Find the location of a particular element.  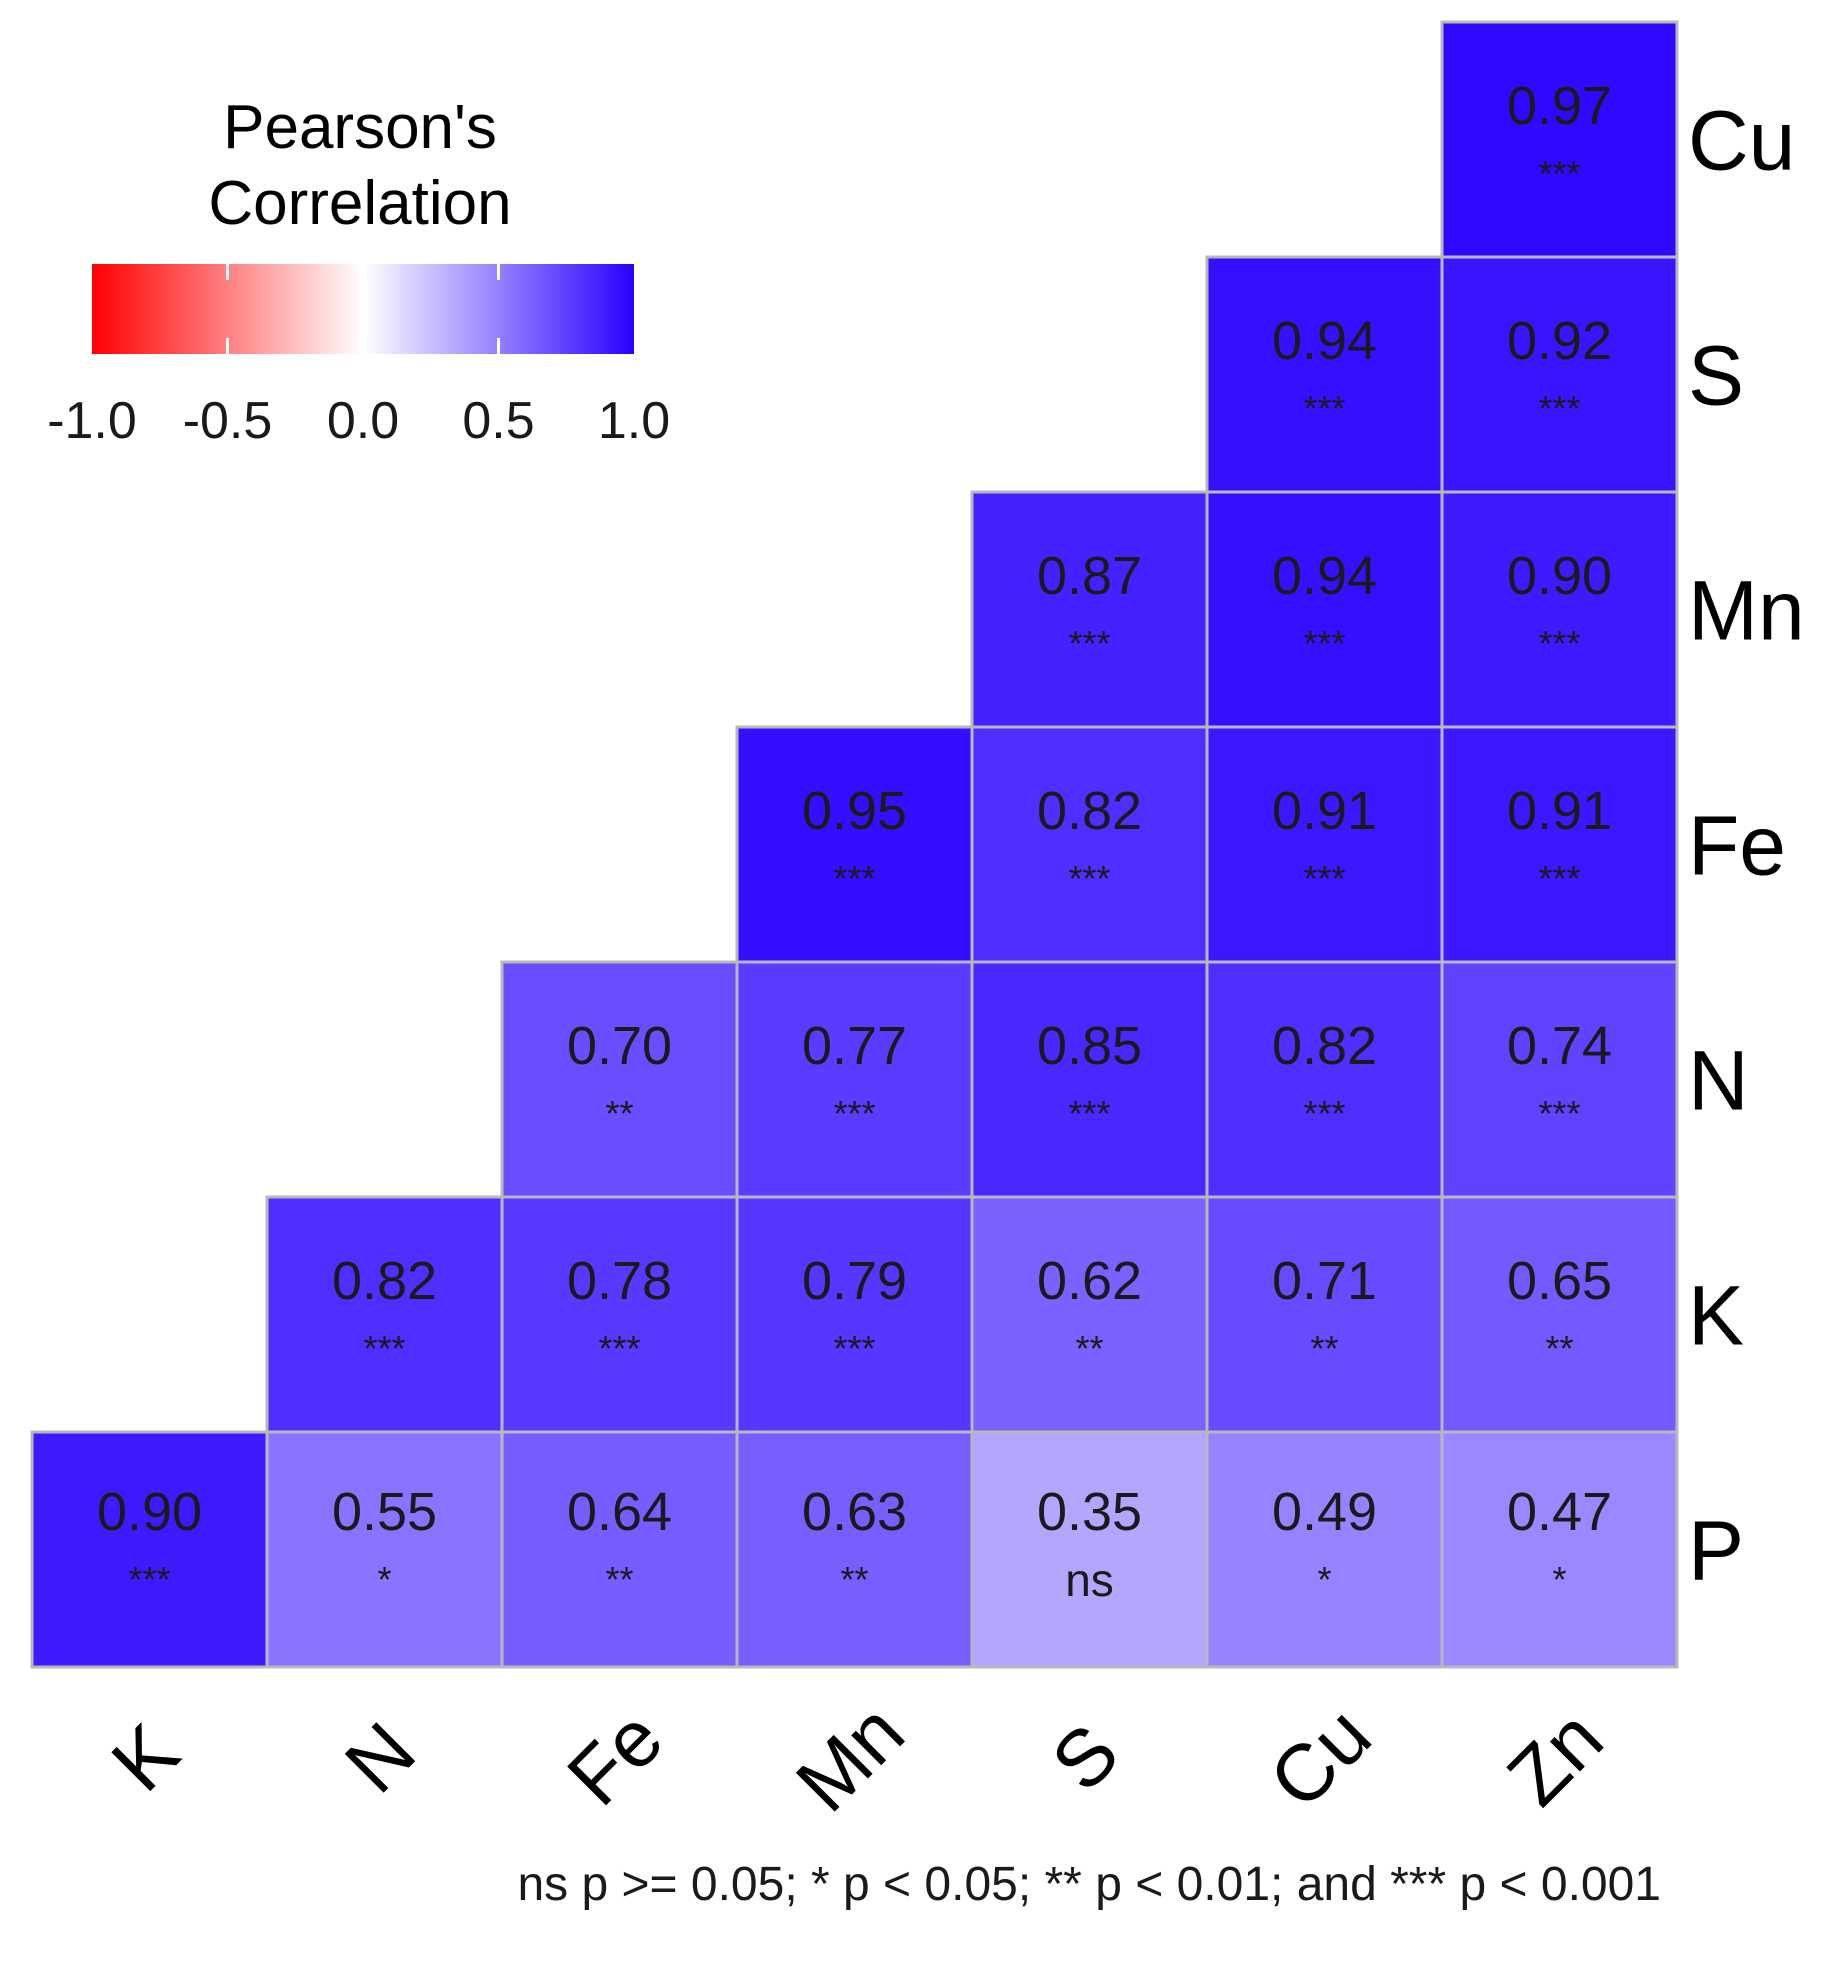

cell-value-label: 0.47 is located at coordinates (1559, 1512).